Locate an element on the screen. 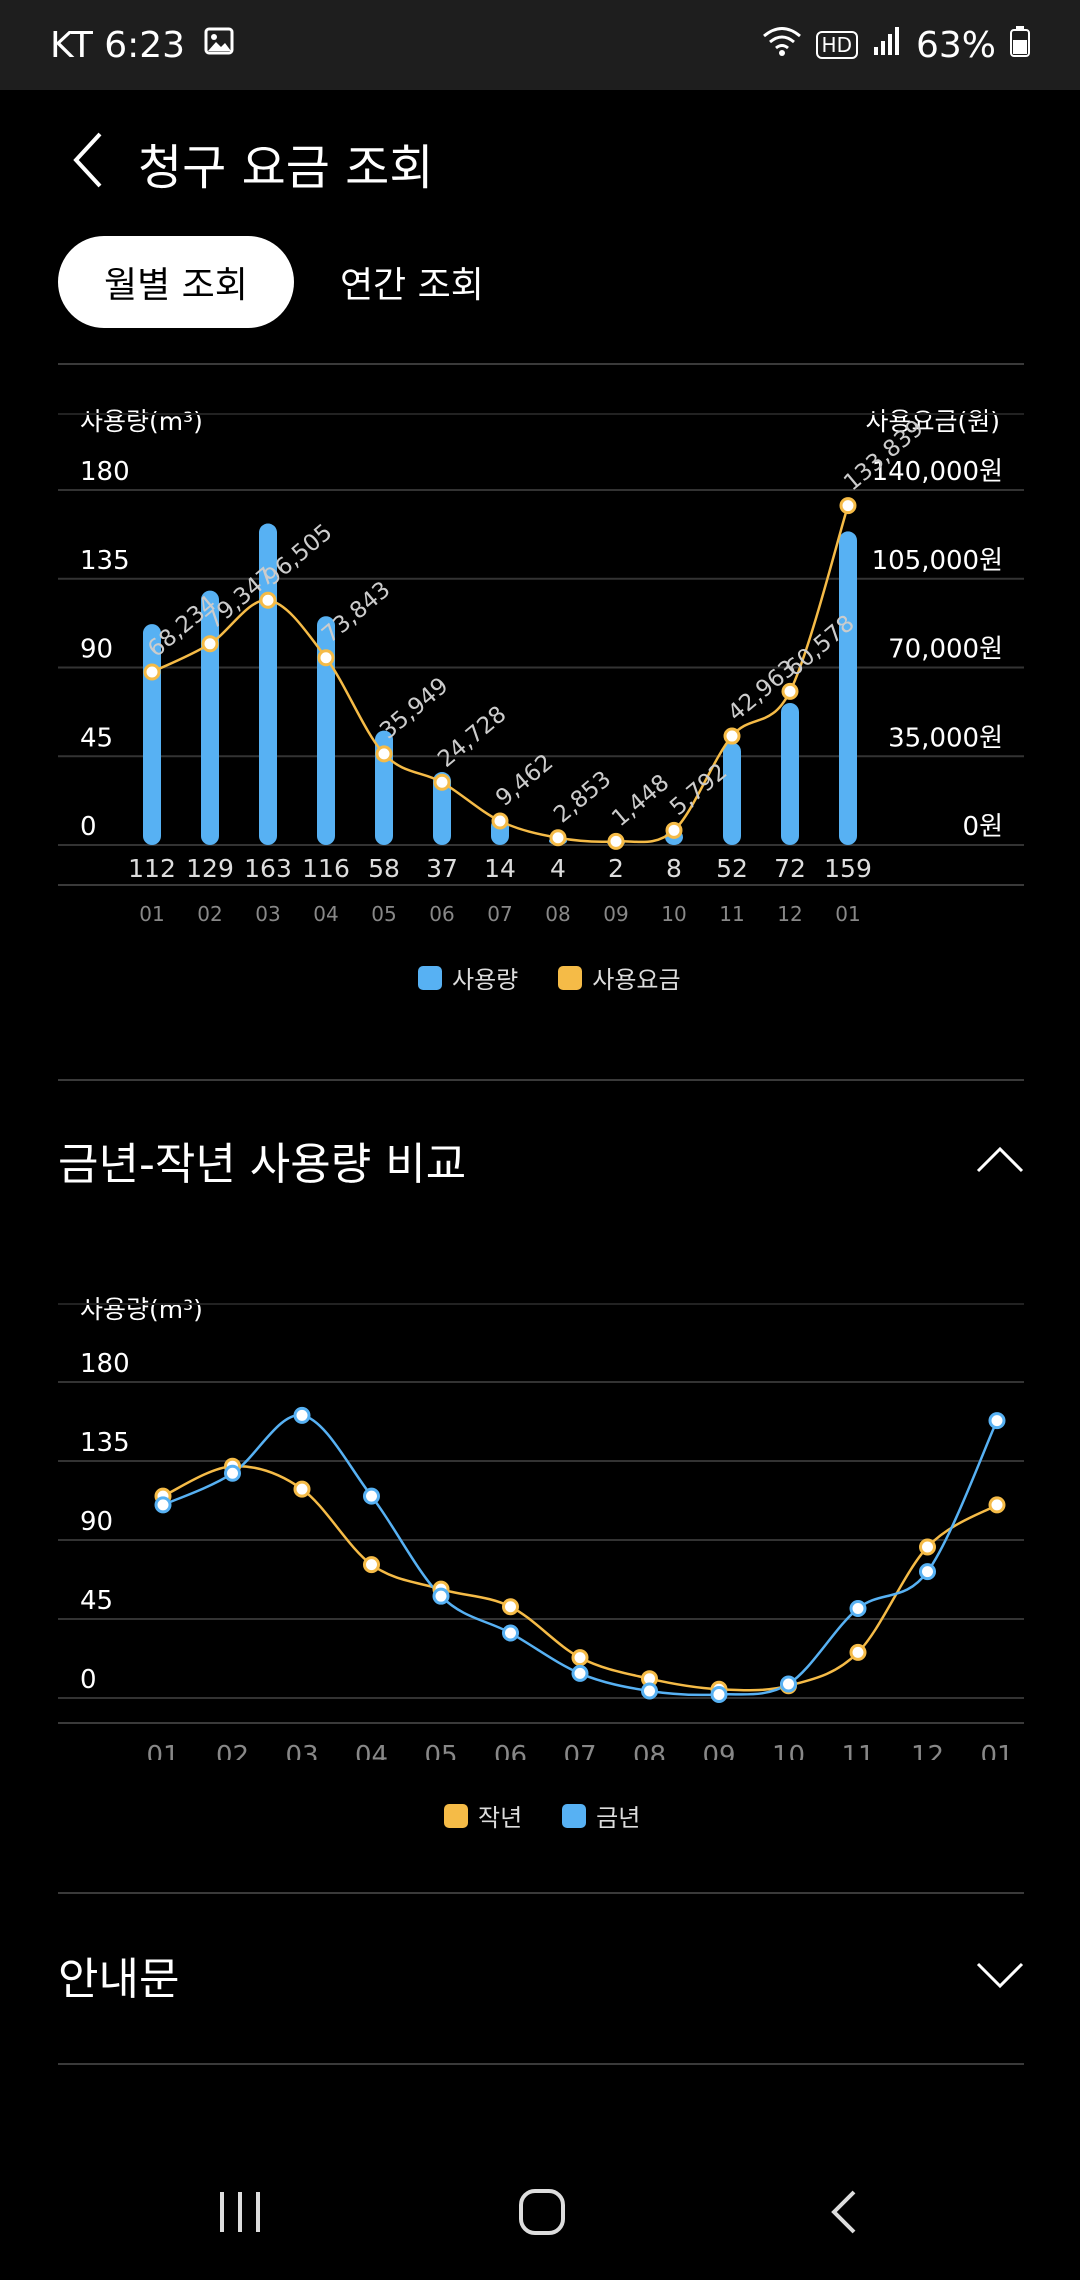  legend-usage: 사용량 is located at coordinates (468, 977).